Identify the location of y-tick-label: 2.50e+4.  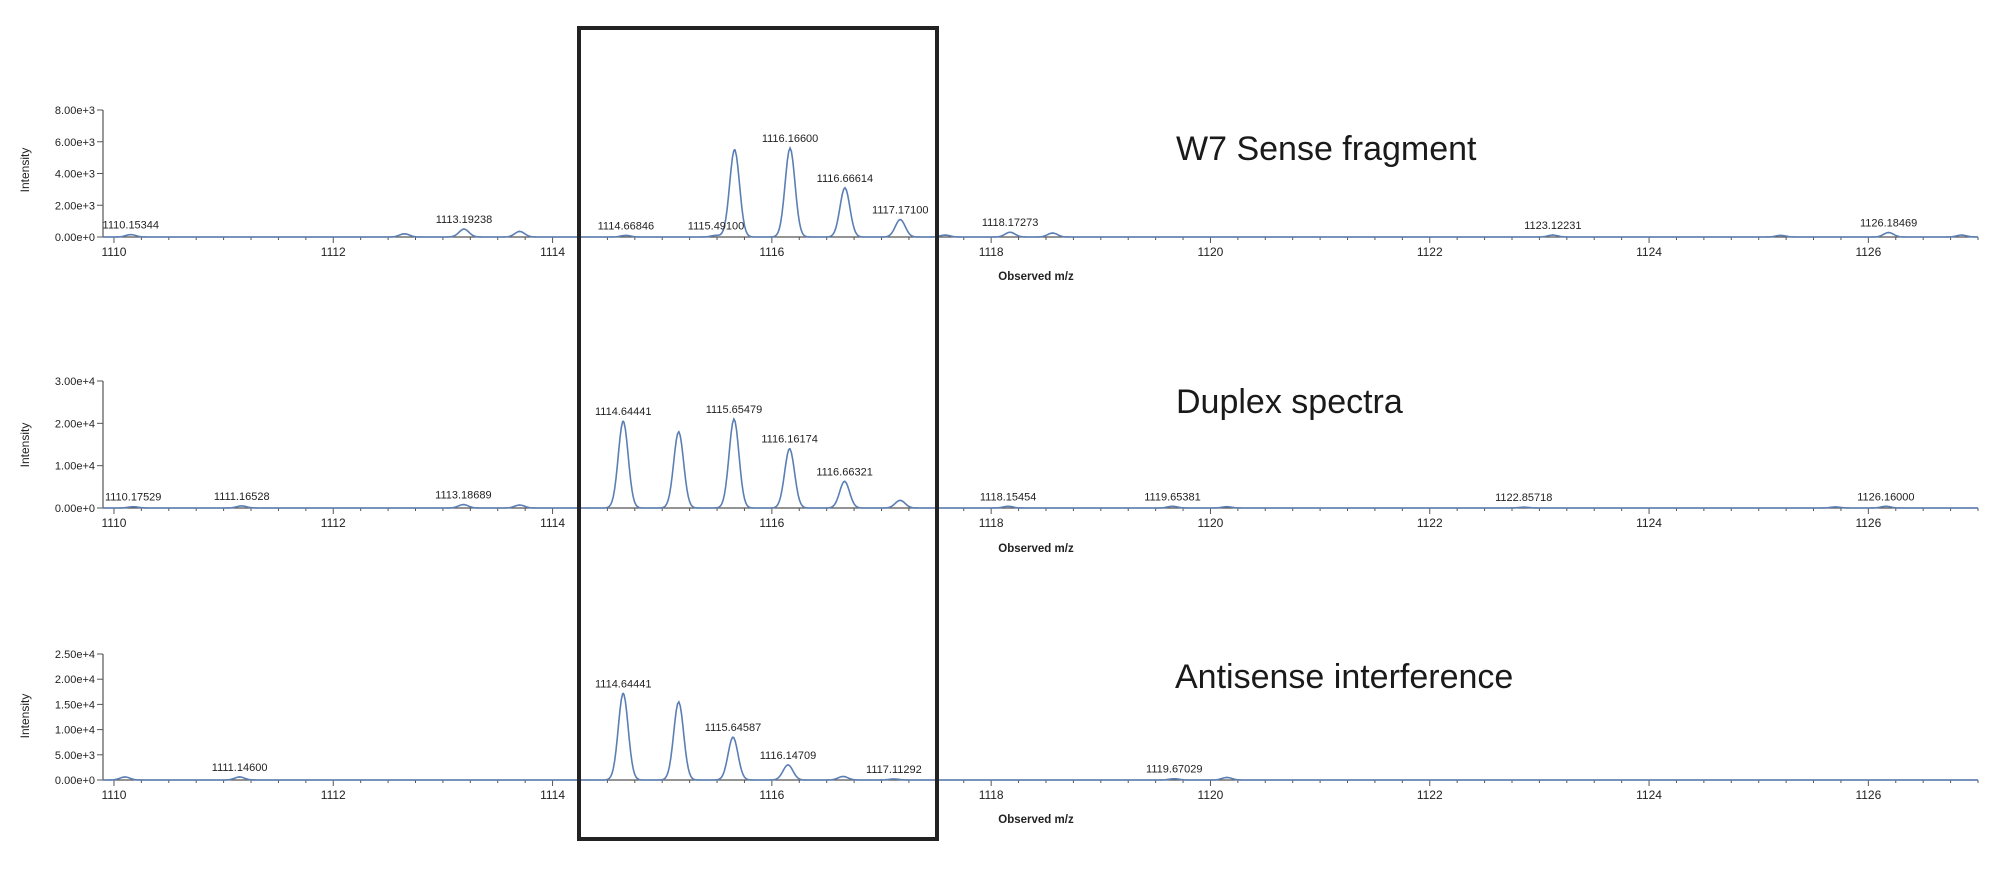
(75, 655).